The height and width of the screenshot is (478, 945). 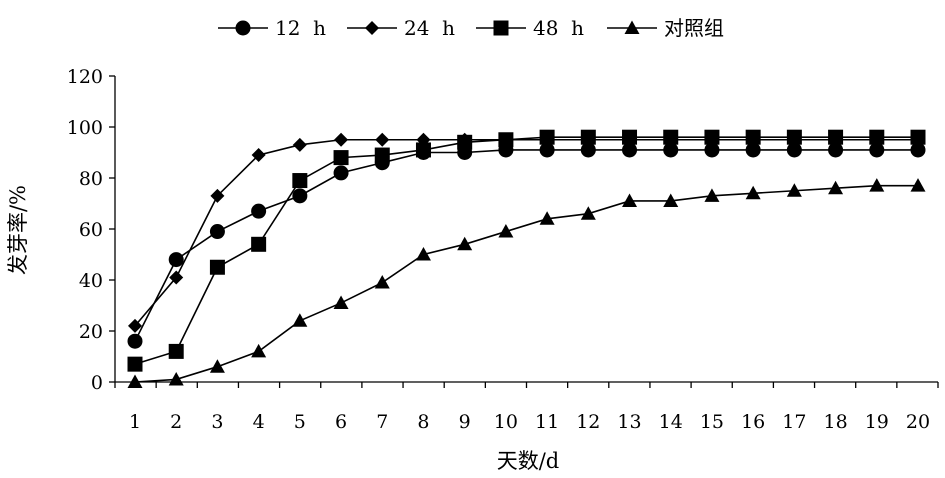 What do you see at coordinates (671, 422) in the screenshot?
I see `x-tick-label: 14` at bounding box center [671, 422].